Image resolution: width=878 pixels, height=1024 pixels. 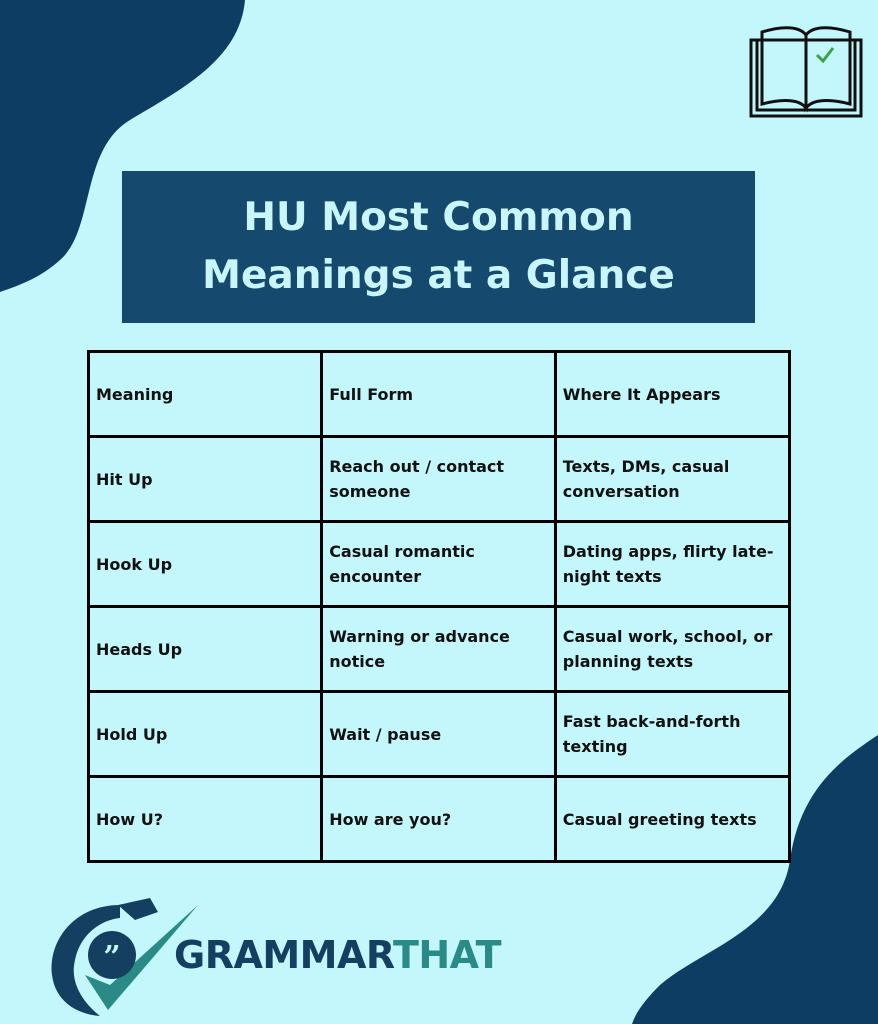 What do you see at coordinates (672, 649) in the screenshot?
I see `table-cell: Casual work, school, or planning texts` at bounding box center [672, 649].